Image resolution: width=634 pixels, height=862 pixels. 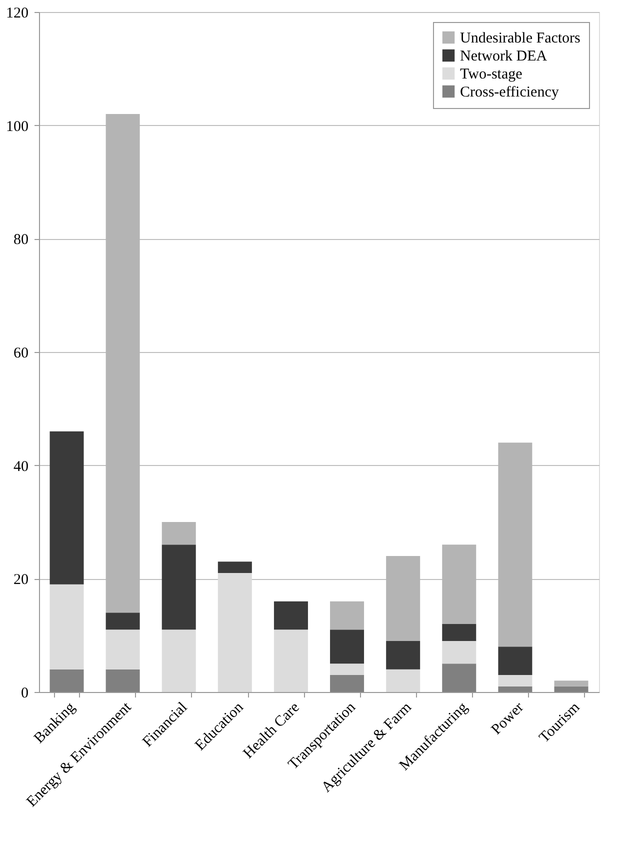 I want to click on y-tick-label: 40, so click(x=21, y=466).